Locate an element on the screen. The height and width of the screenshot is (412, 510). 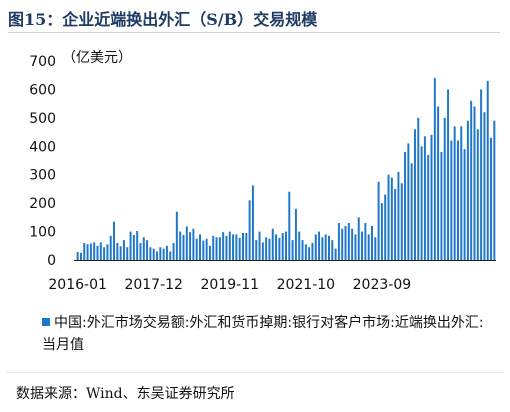
y-tick-label: 500 is located at coordinates (42, 119).